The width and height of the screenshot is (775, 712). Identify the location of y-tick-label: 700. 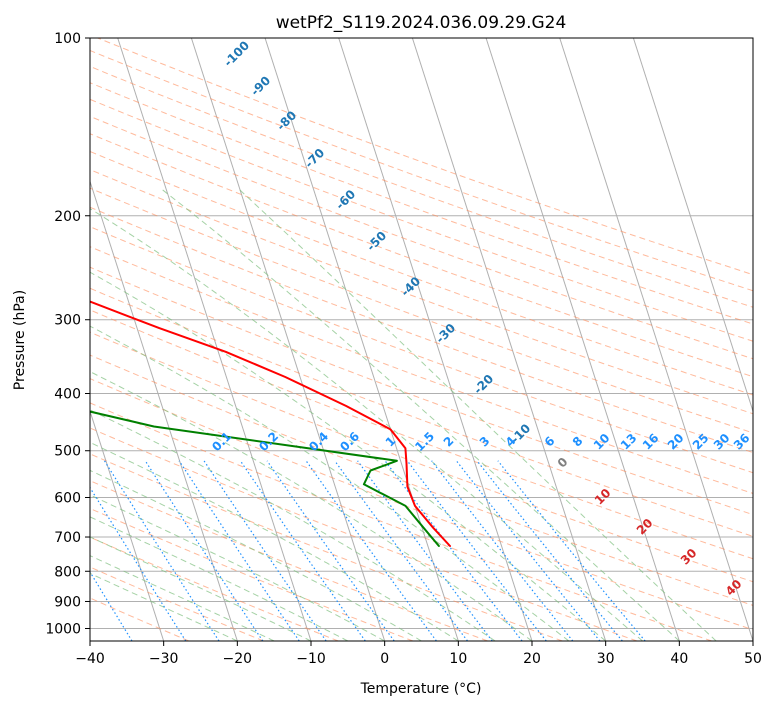
(67, 538).